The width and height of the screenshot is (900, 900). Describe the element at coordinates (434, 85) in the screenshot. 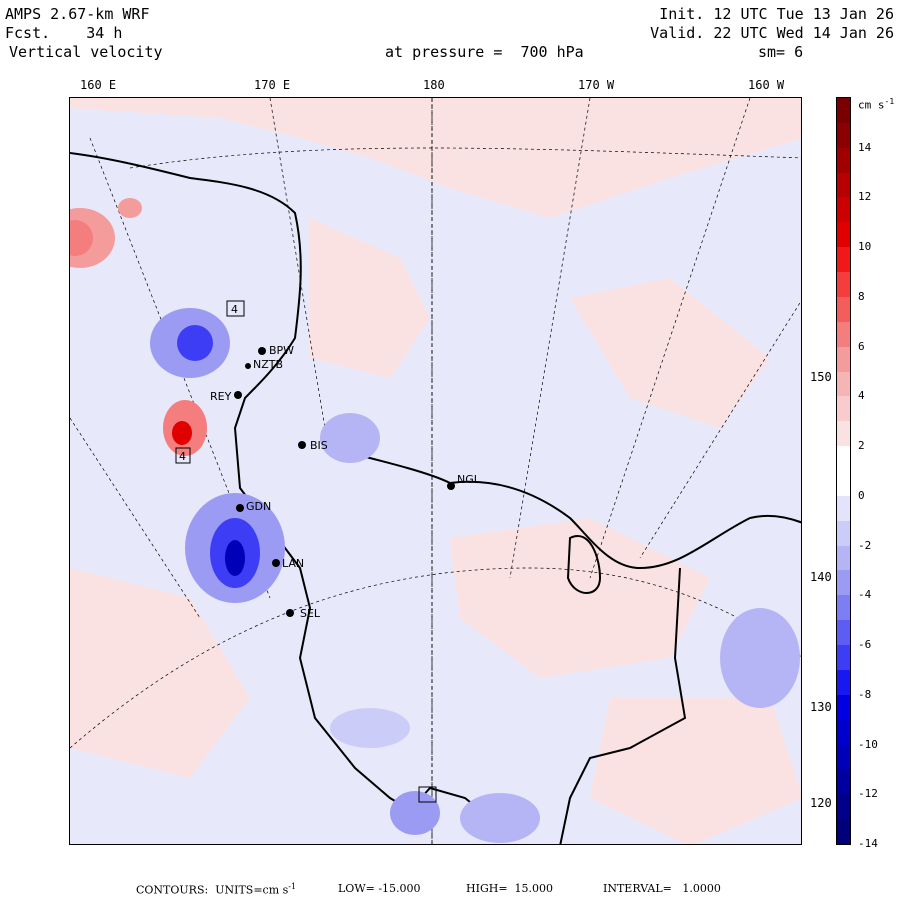

I see `lon-label-180: 180` at that location.